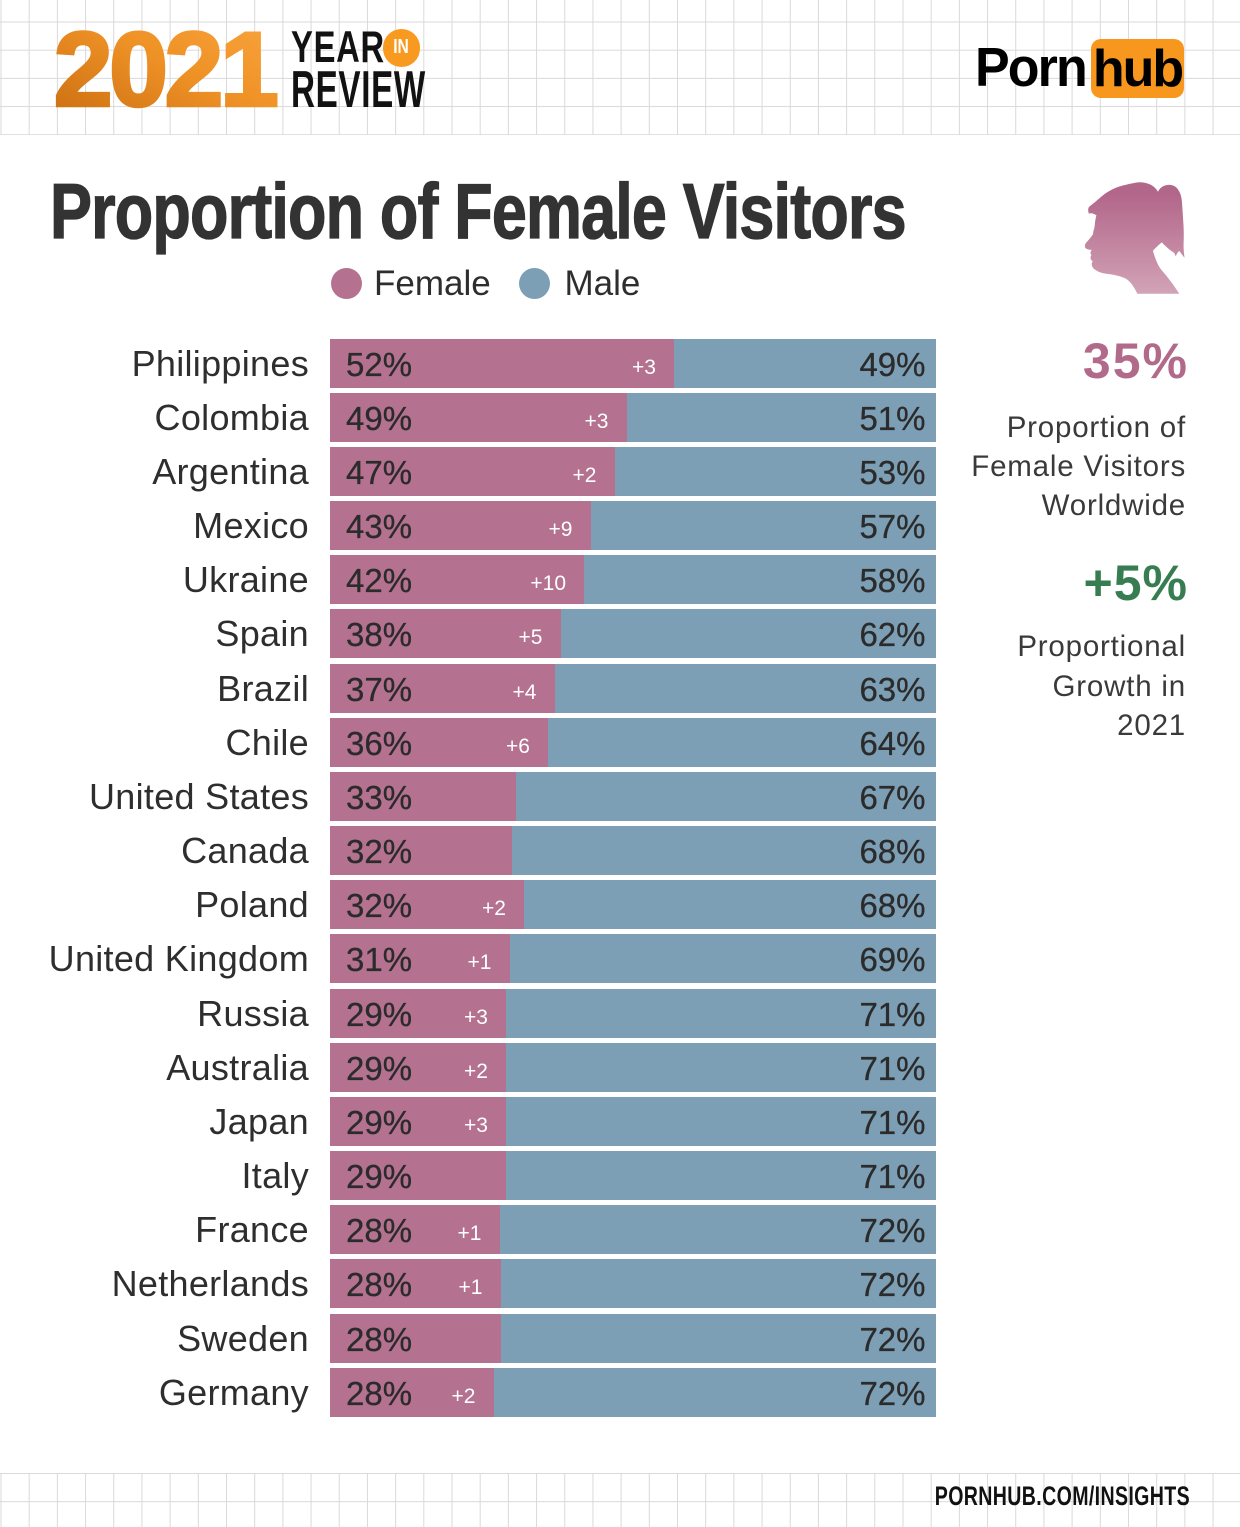  Describe the element at coordinates (165, 69) in the screenshot. I see `svg-text: 2021` at that location.